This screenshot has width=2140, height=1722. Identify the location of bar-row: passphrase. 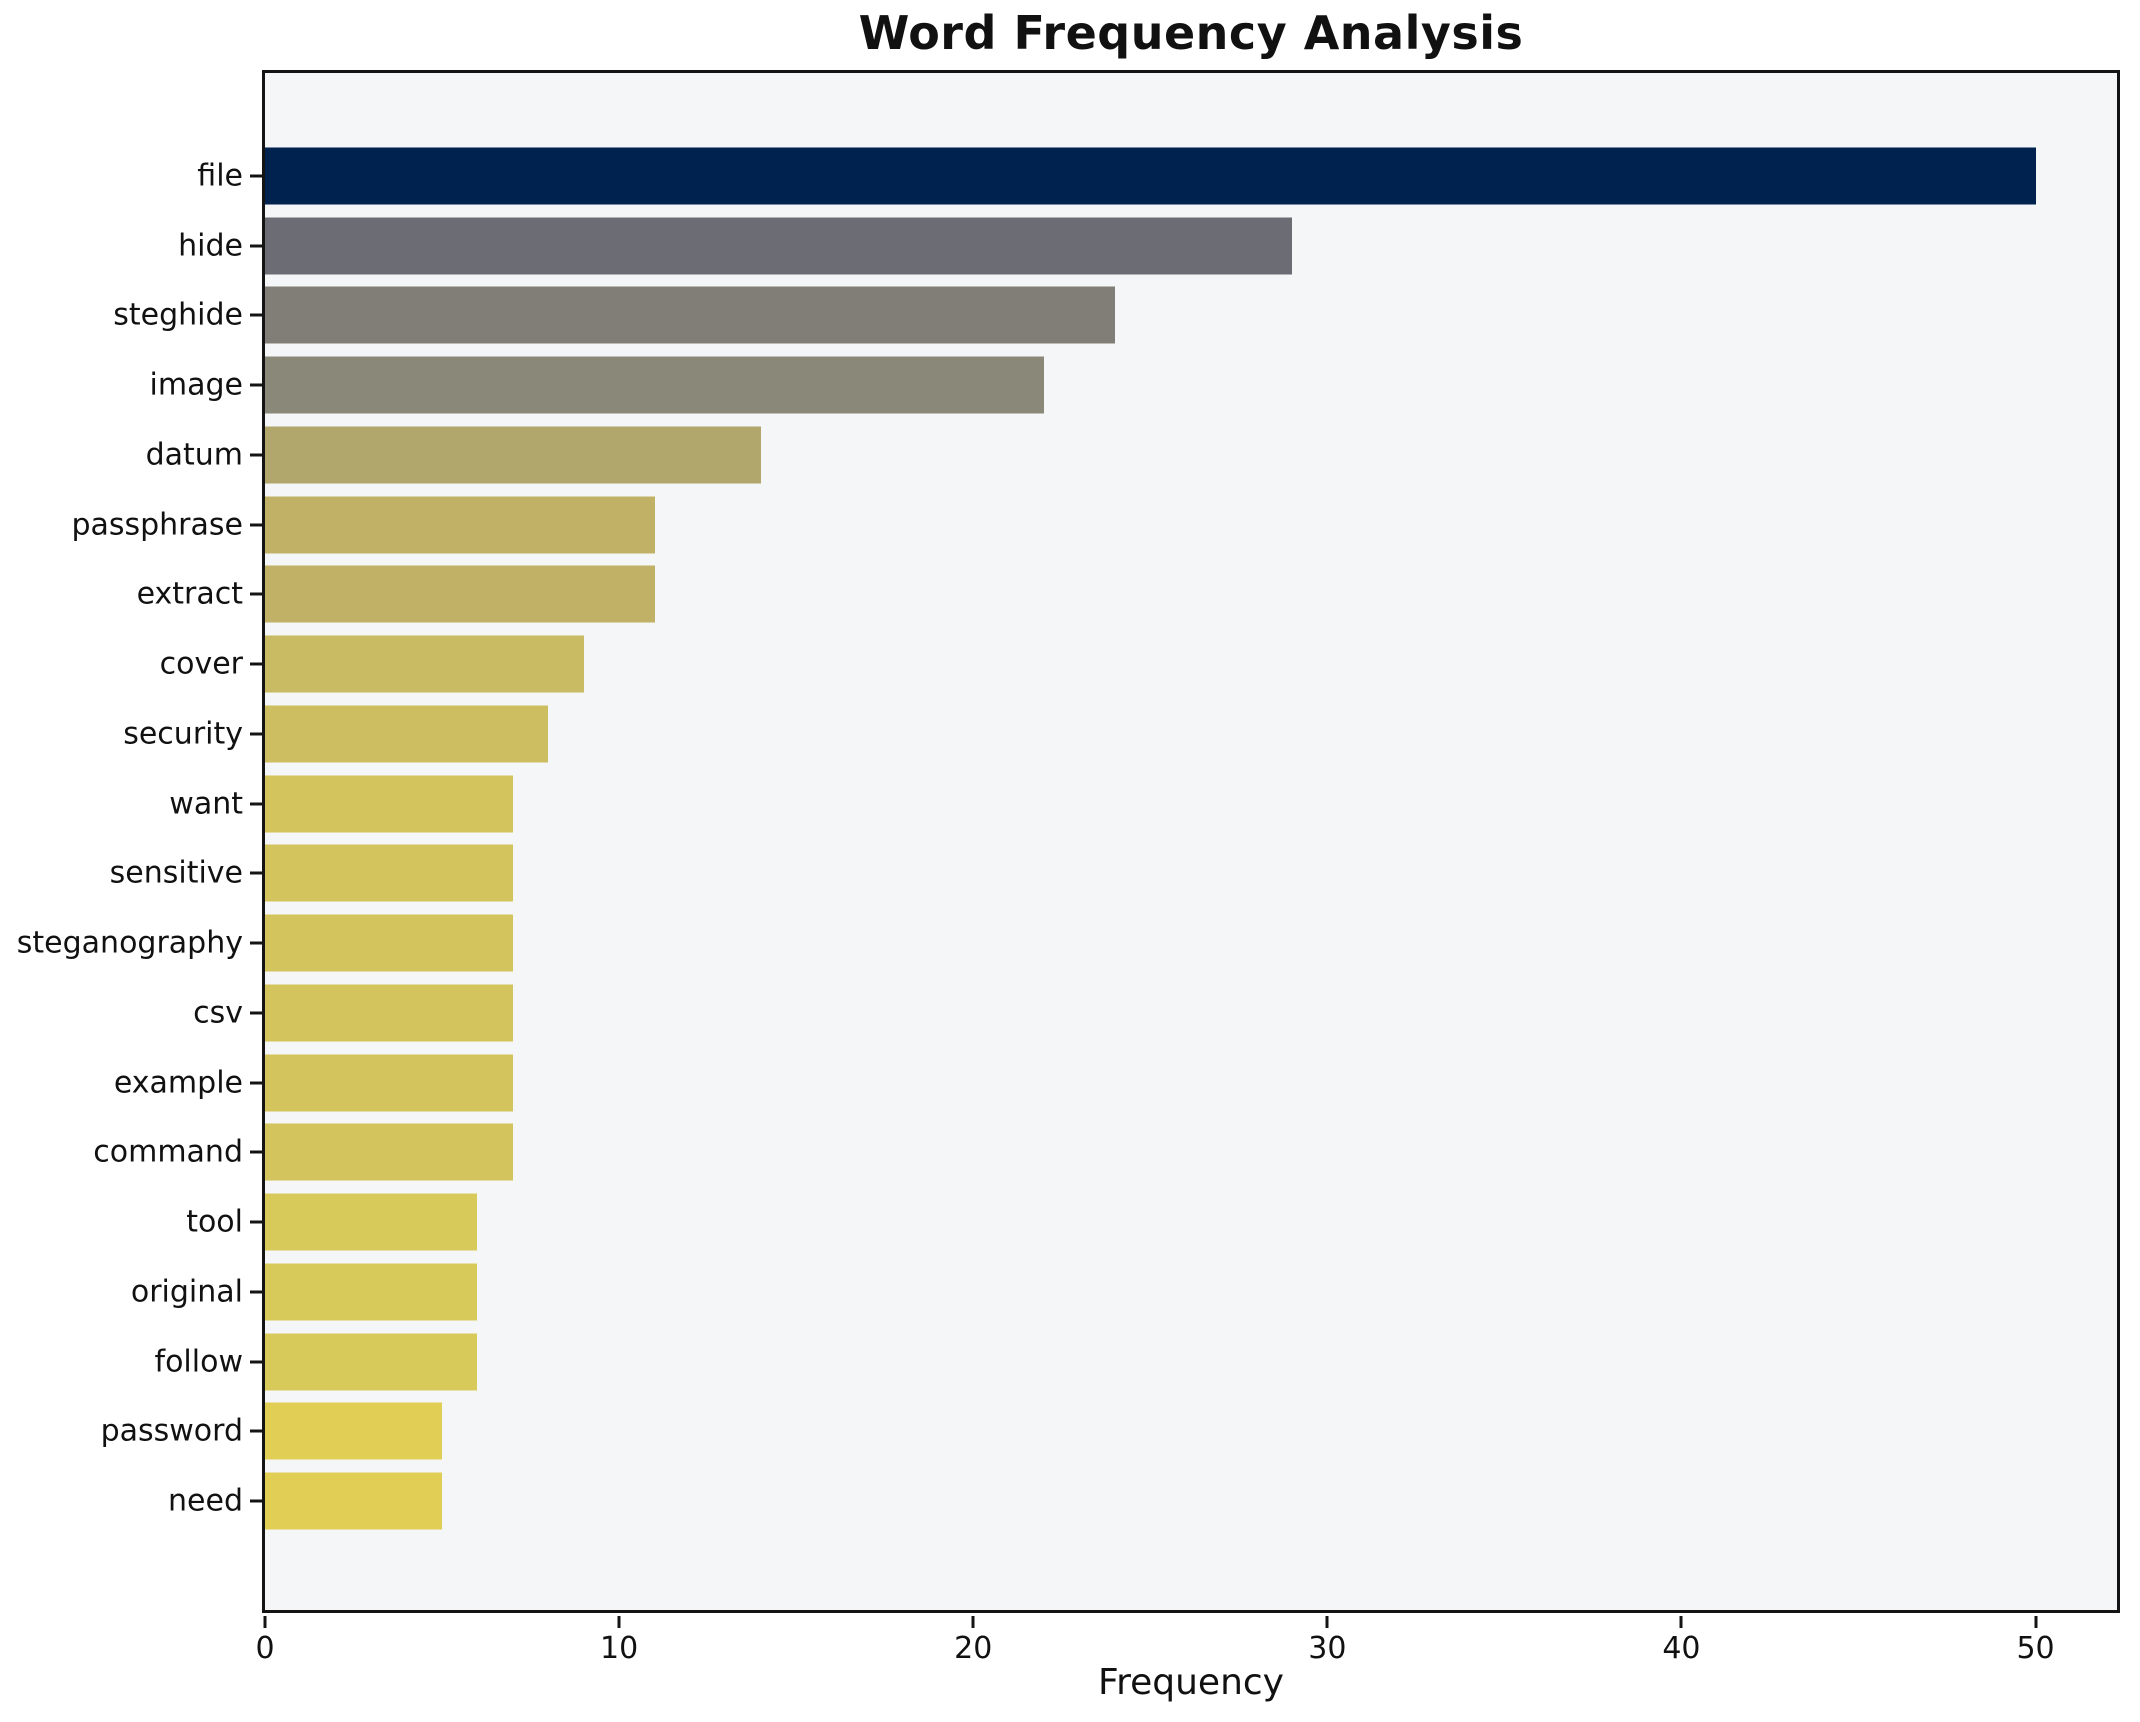
(1094, 525).